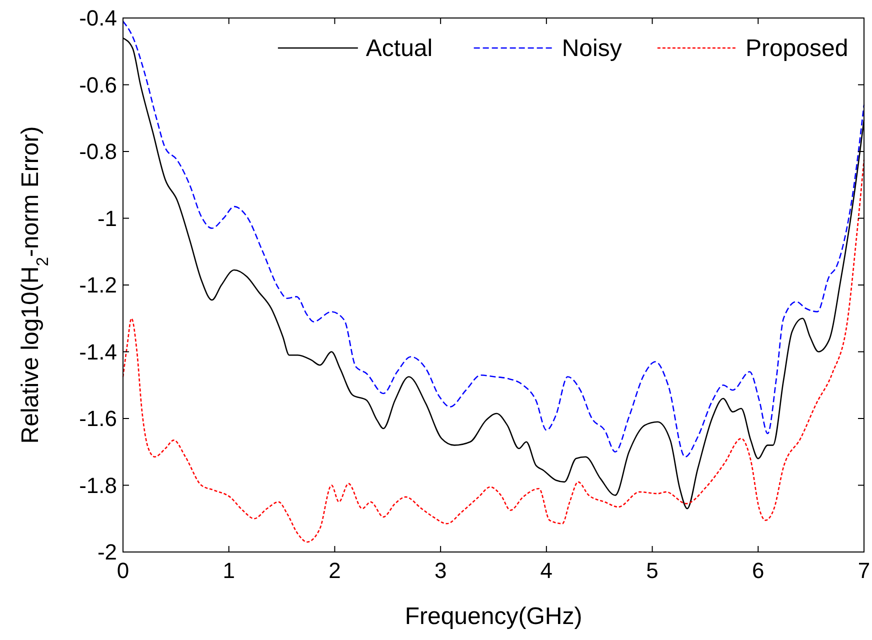  What do you see at coordinates (652, 570) in the screenshot?
I see `x-tick-label: 5` at bounding box center [652, 570].